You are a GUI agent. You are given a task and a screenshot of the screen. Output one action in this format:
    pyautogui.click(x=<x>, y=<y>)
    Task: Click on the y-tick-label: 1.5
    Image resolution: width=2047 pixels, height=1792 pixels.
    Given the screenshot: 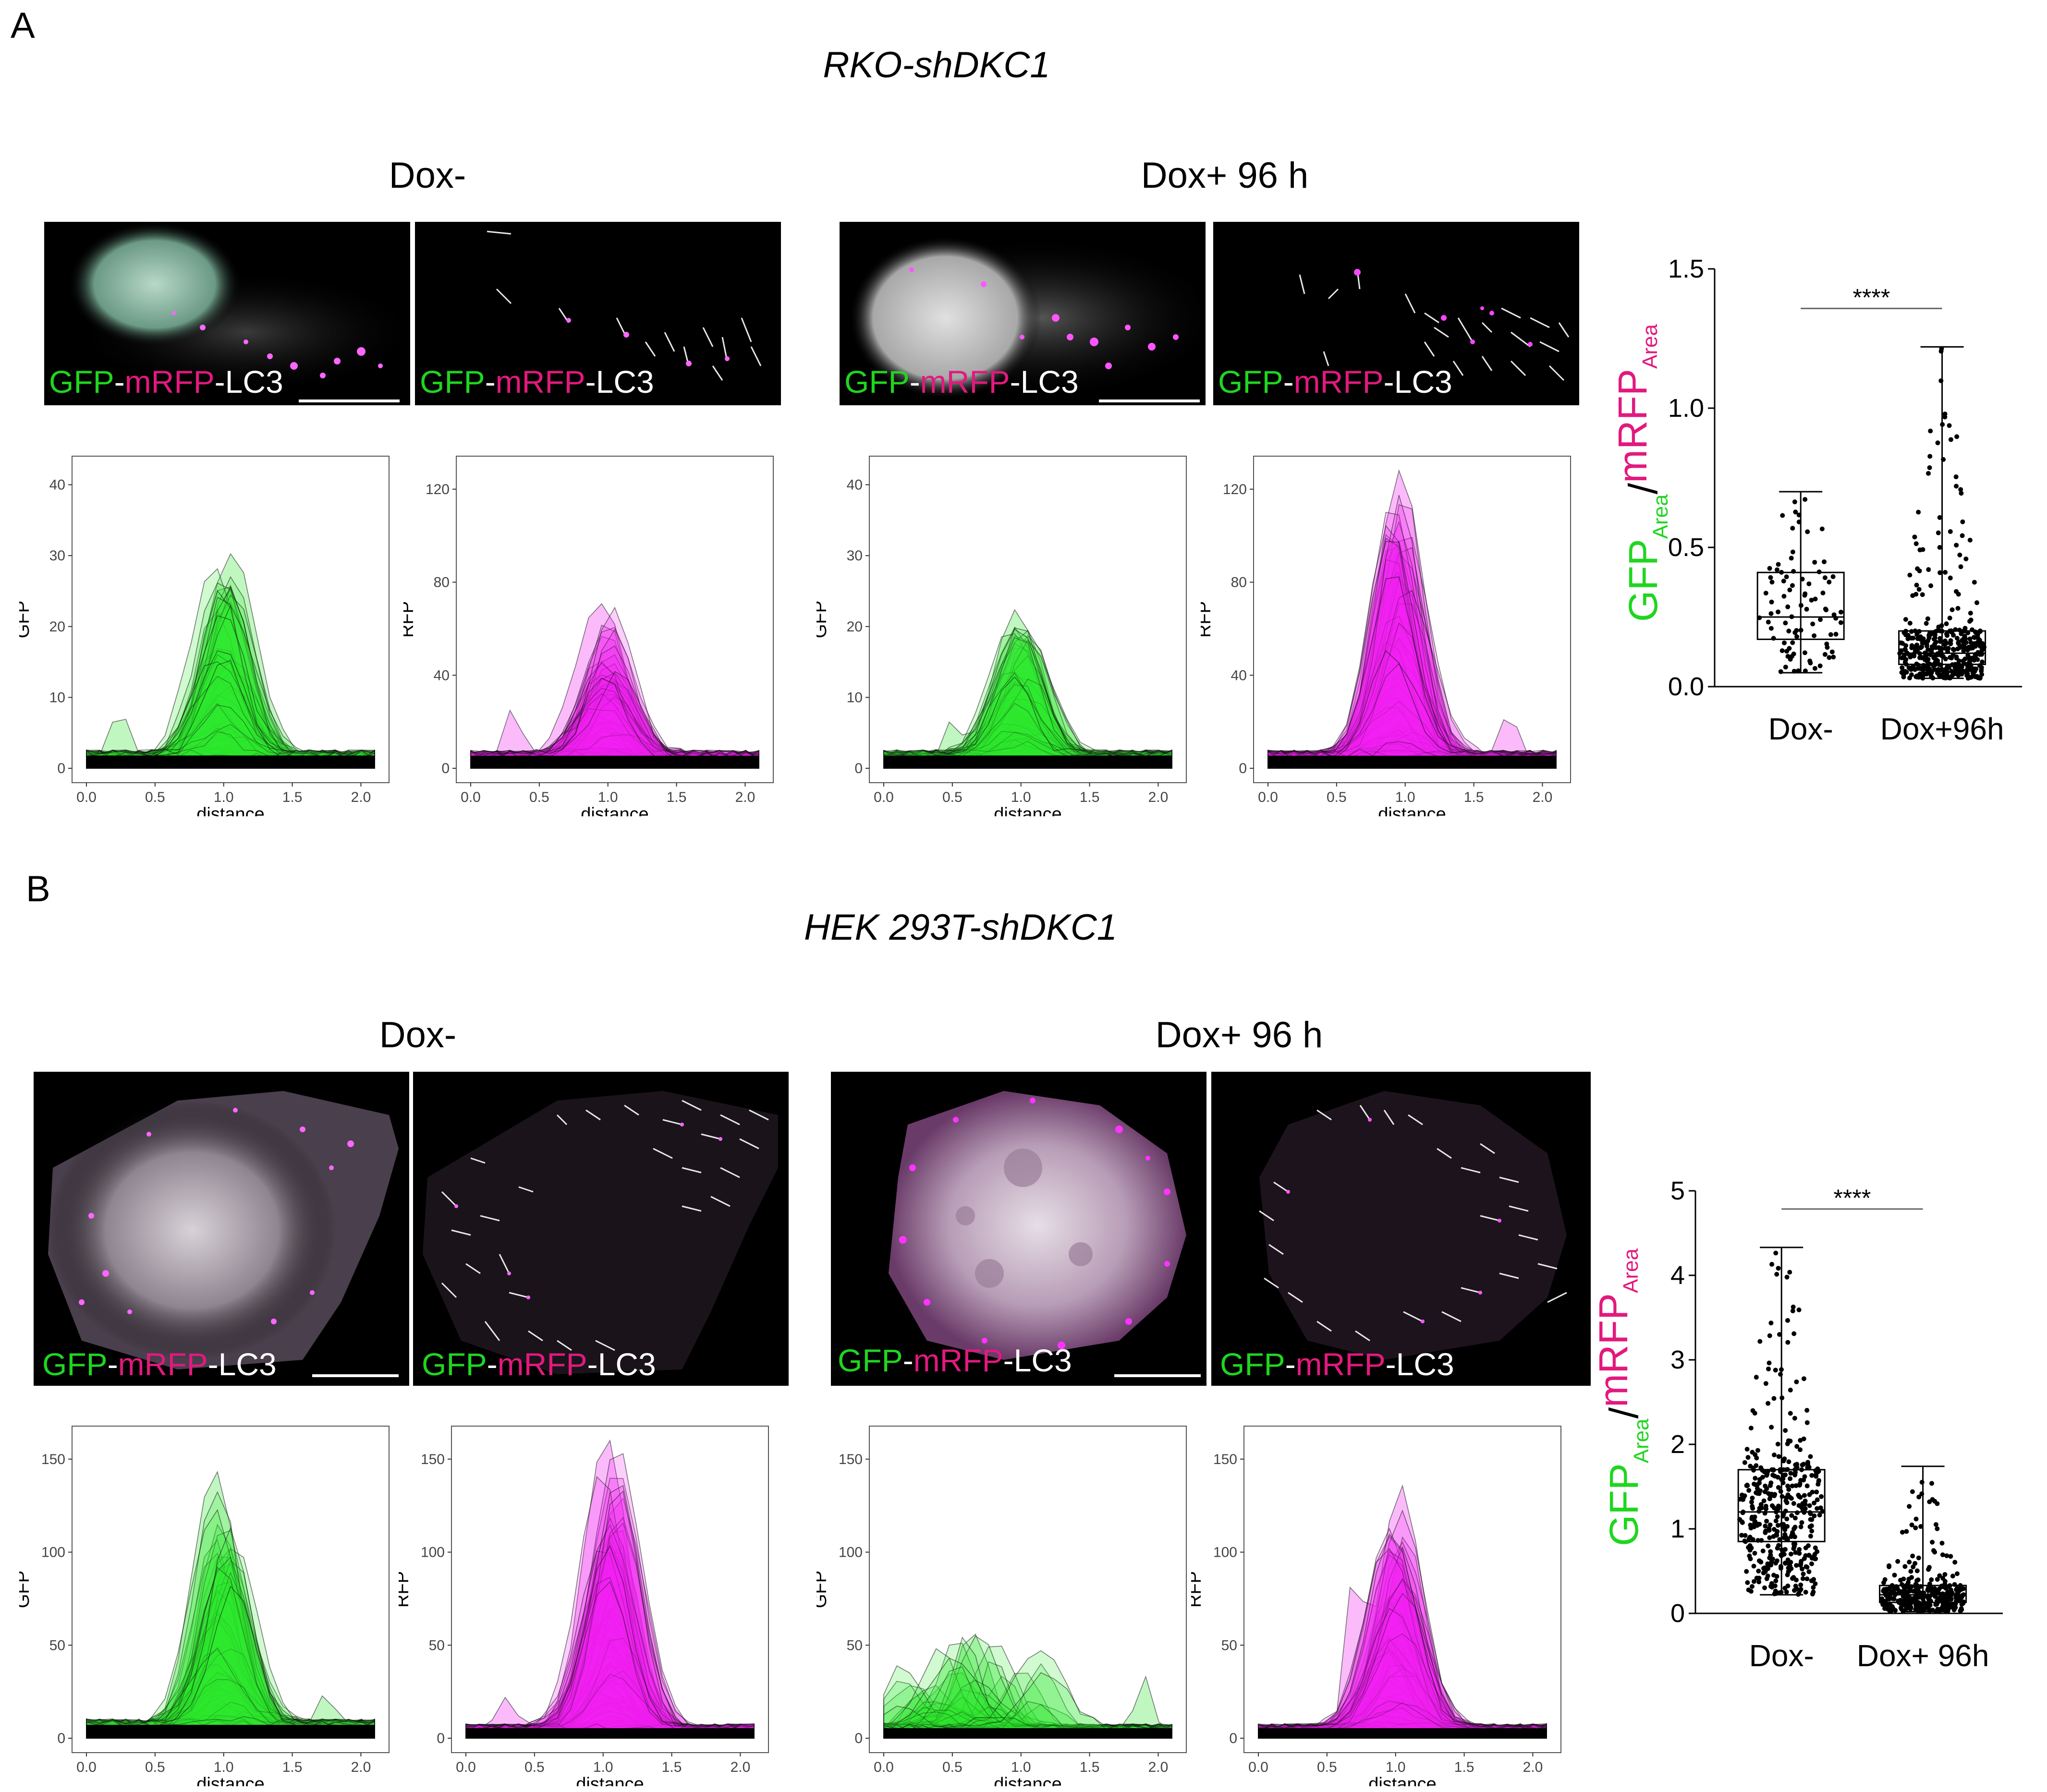 What is the action you would take?
    pyautogui.click(x=1686, y=268)
    